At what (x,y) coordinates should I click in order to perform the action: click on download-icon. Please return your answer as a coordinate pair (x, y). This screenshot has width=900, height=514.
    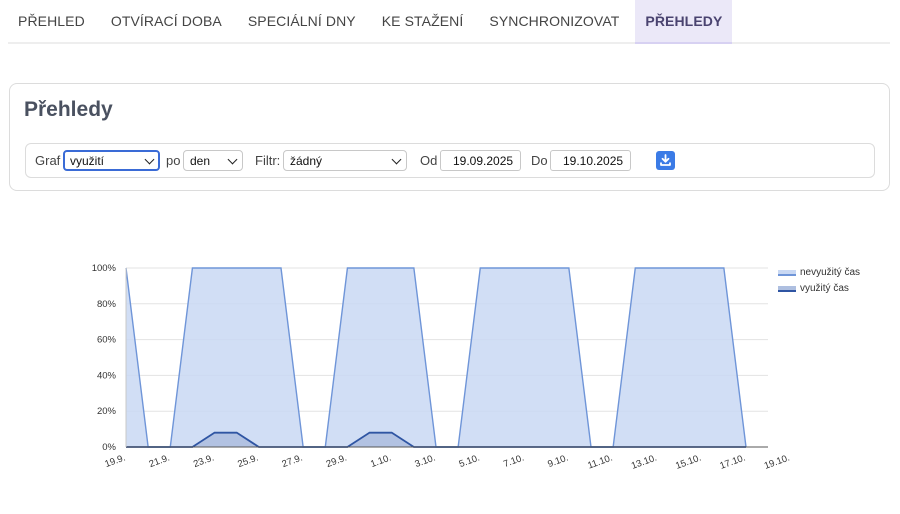
    Looking at the image, I should click on (665, 160).